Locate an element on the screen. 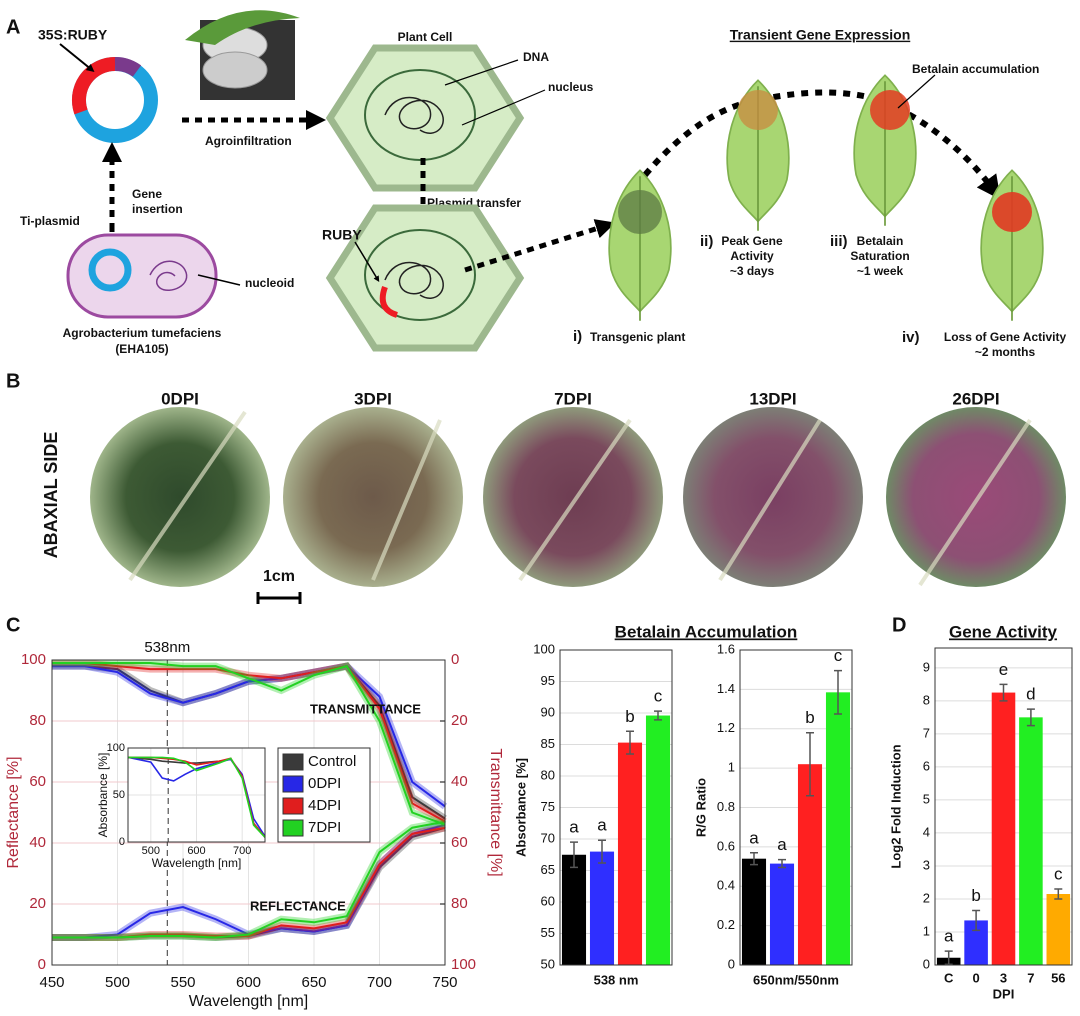  y-tick-label: 55 is located at coordinates (548, 932).